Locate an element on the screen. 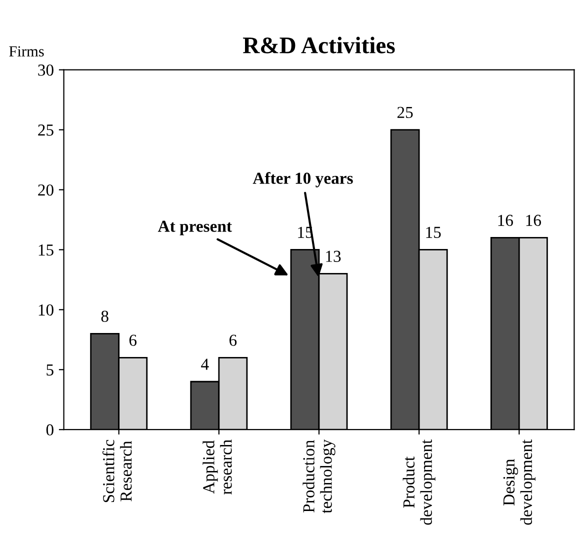 This screenshot has height=537, width=580. x-tick-label: Product development is located at coordinates (419, 482).